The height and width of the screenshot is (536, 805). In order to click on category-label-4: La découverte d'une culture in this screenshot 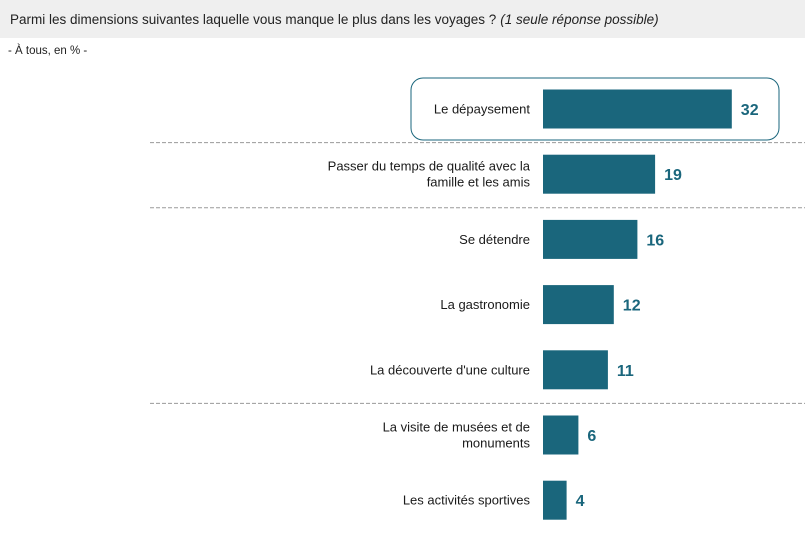, I will do `click(450, 369)`.